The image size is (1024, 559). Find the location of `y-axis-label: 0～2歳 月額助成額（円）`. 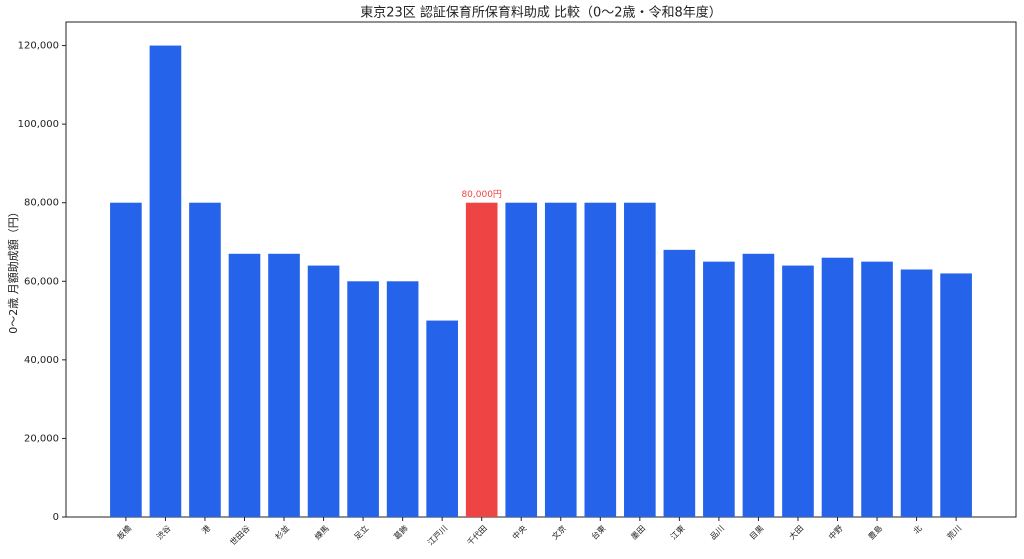

y-axis-label: 0～2歳 月額助成額（円） is located at coordinates (13, 270).